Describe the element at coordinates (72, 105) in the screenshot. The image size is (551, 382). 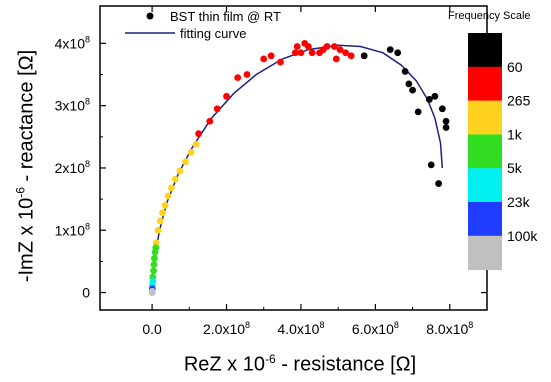
I see `y-tick-label: 3x10⁸` at that location.